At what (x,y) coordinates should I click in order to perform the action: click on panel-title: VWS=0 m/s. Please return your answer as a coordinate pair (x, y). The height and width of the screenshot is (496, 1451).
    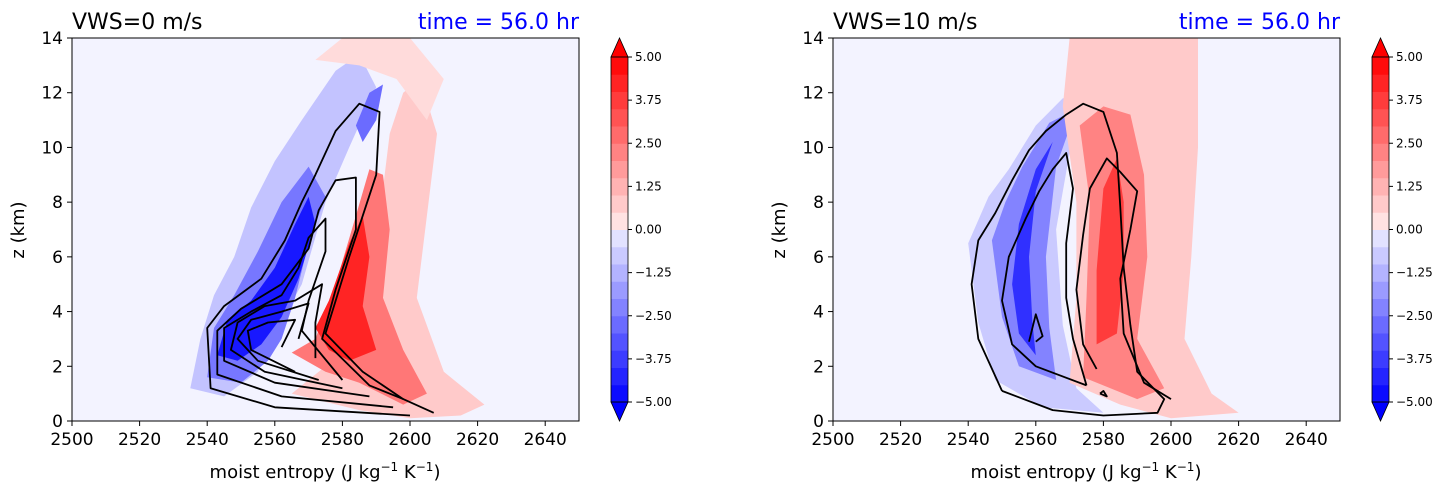
    Looking at the image, I should click on (137, 22).